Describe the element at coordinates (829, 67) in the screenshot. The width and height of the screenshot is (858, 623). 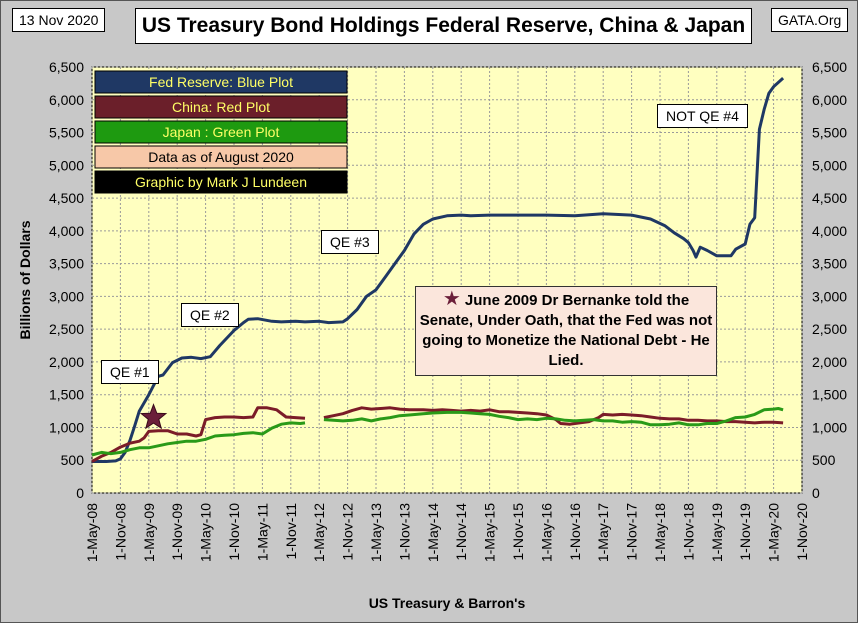
I see `y-tick-label-right: 6,500` at that location.